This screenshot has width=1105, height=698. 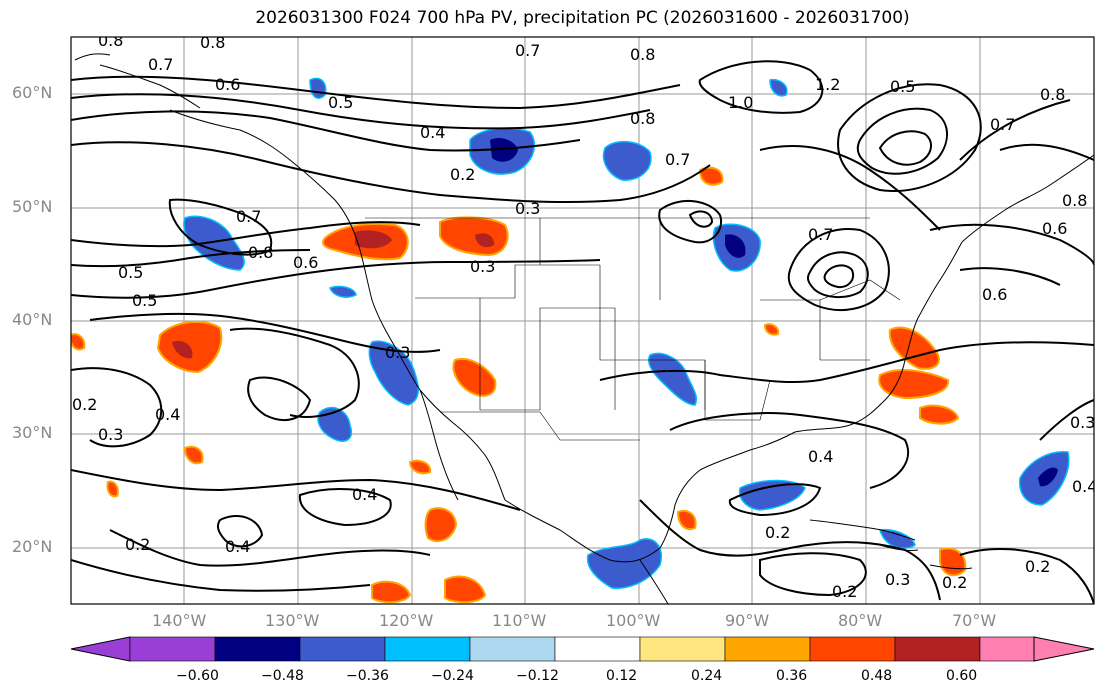 I want to click on colorbar-tick-label: −0.12, so click(x=537, y=676).